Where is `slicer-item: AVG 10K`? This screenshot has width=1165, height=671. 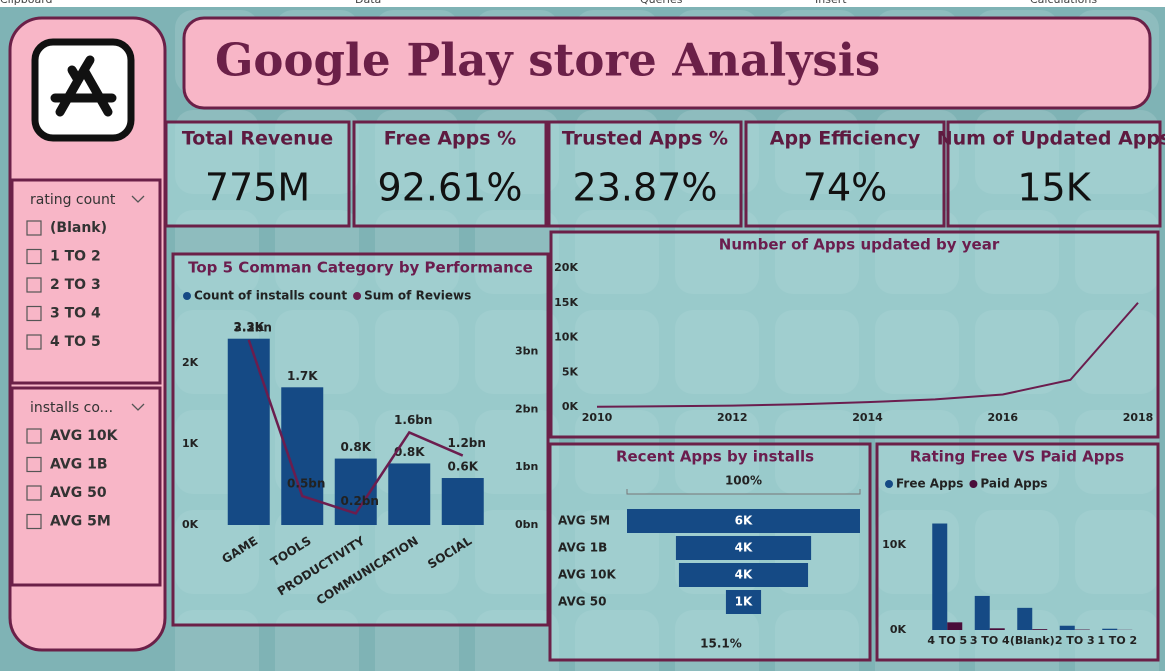 slicer-item: AVG 10K is located at coordinates (84, 436).